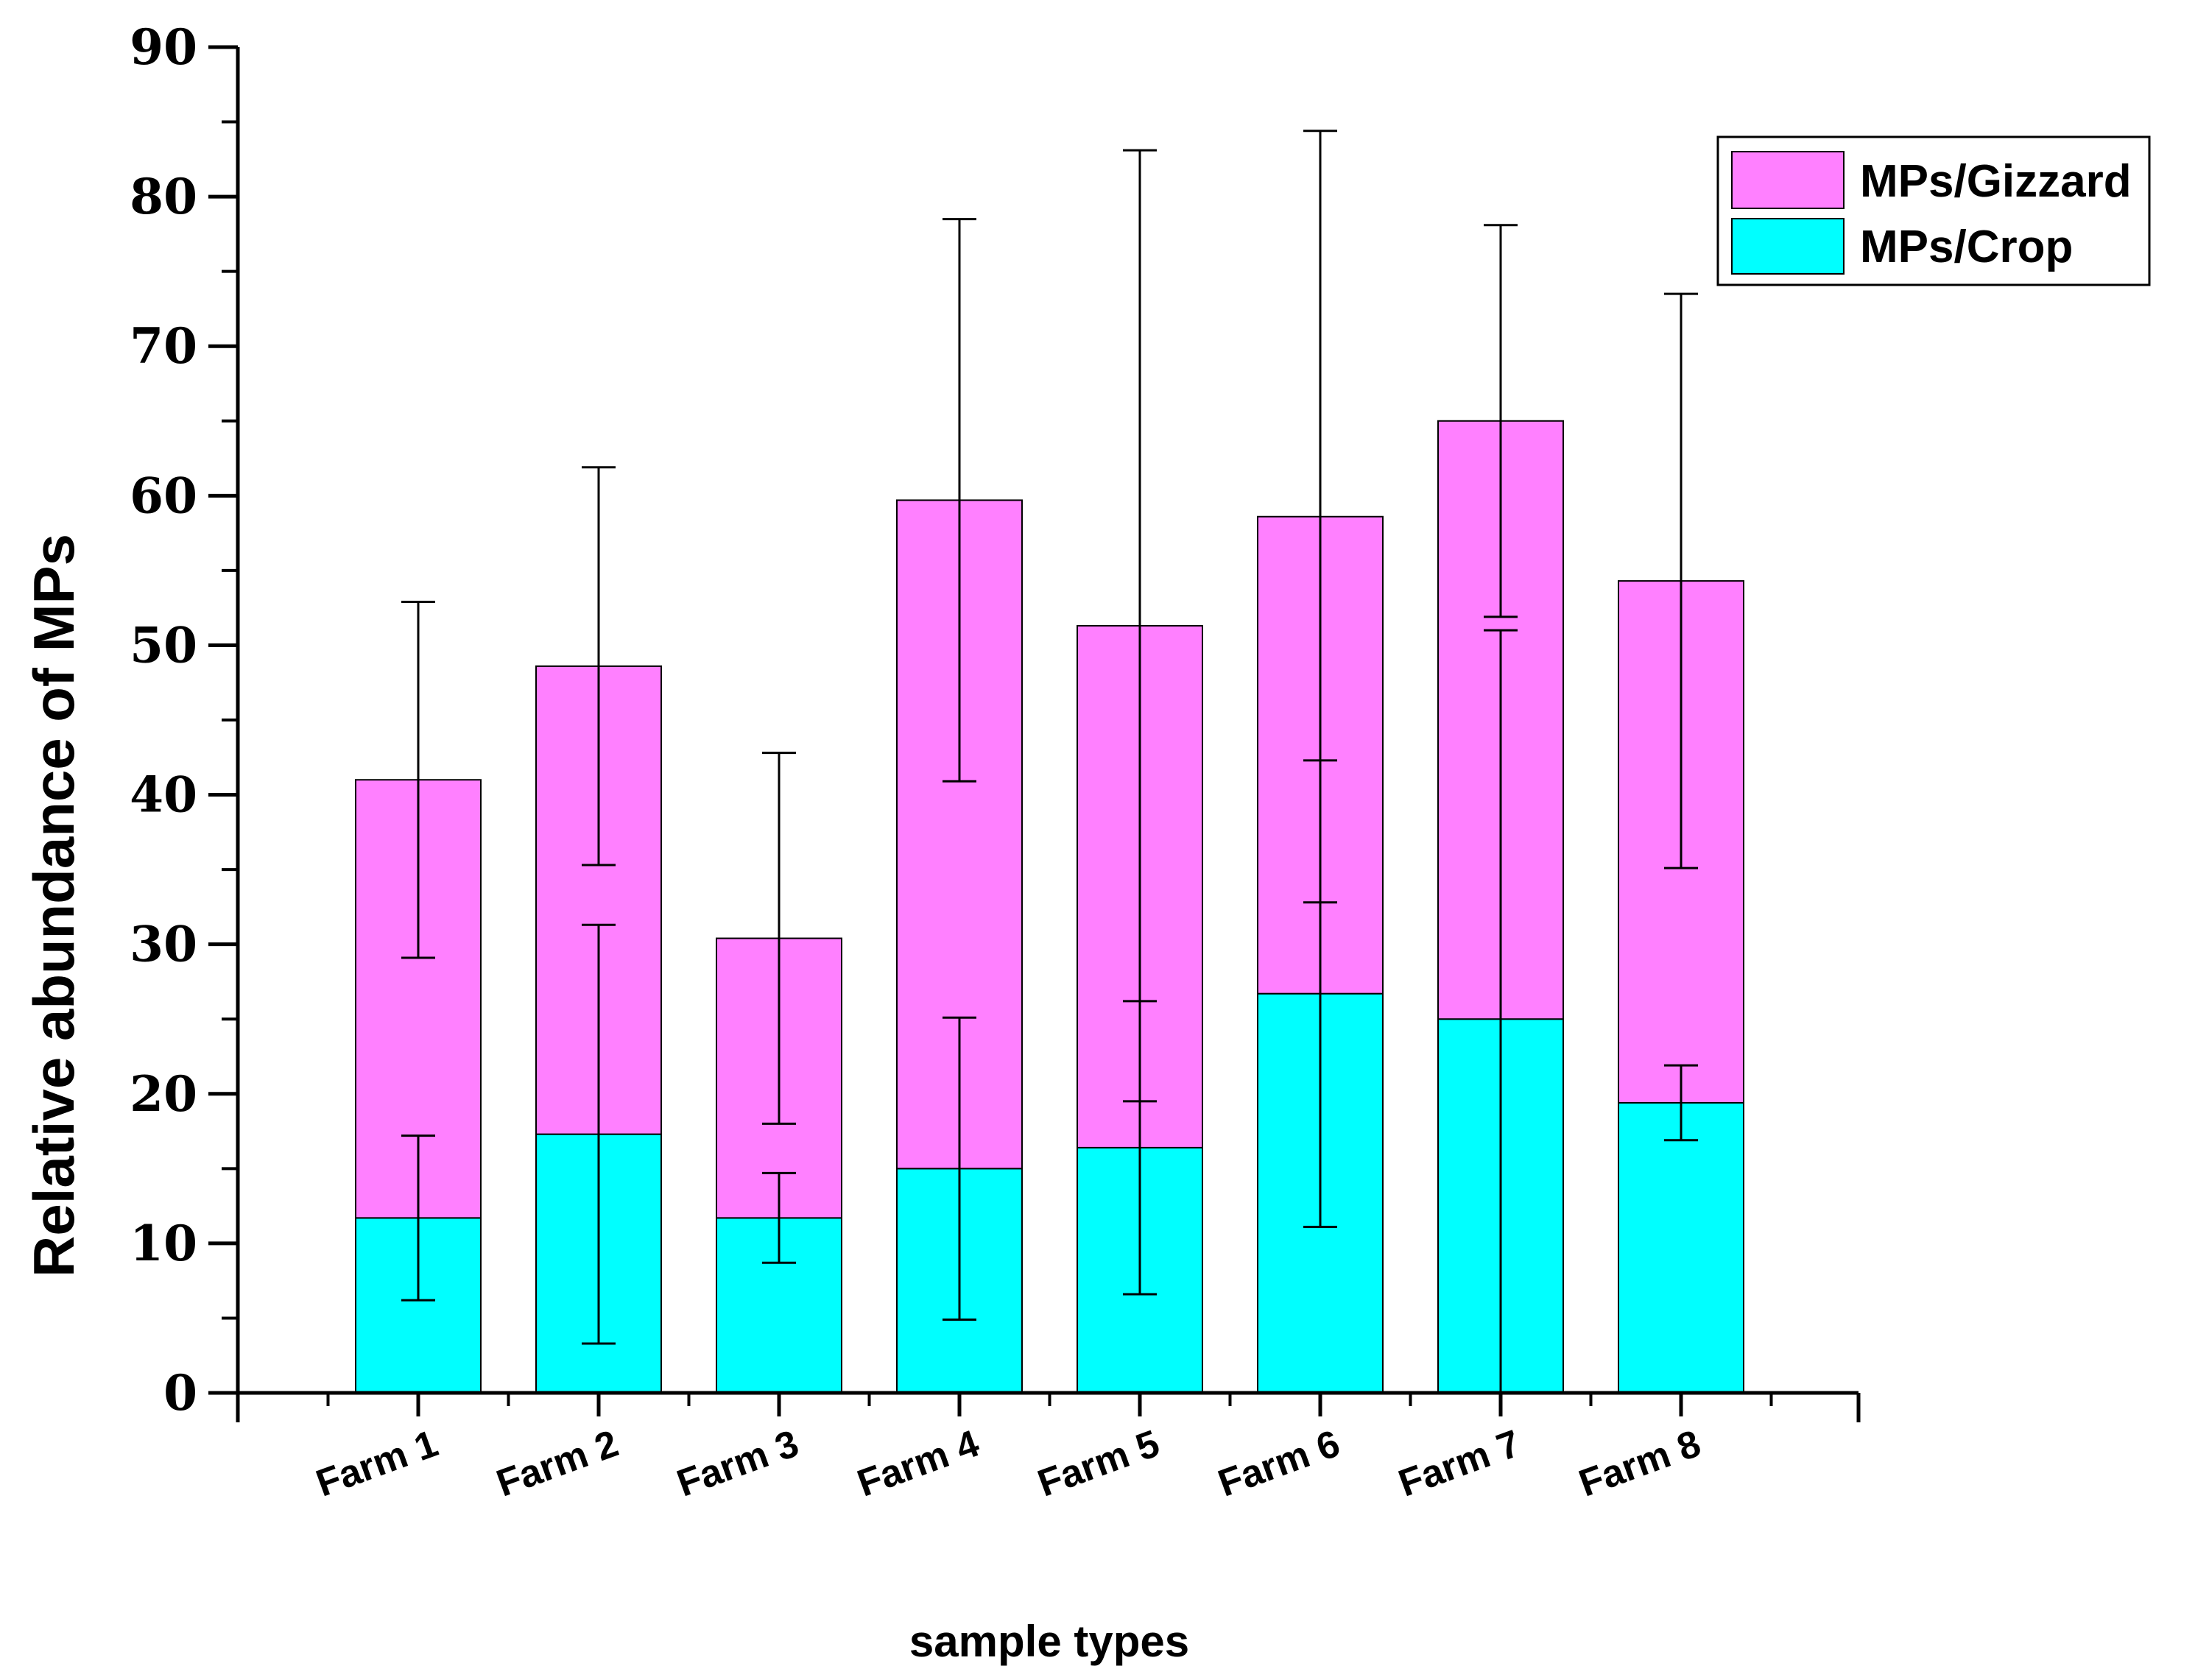 This screenshot has width=2209, height=1680. What do you see at coordinates (1966, 247) in the screenshot?
I see `legend-label-crop: MPs/Crop` at bounding box center [1966, 247].